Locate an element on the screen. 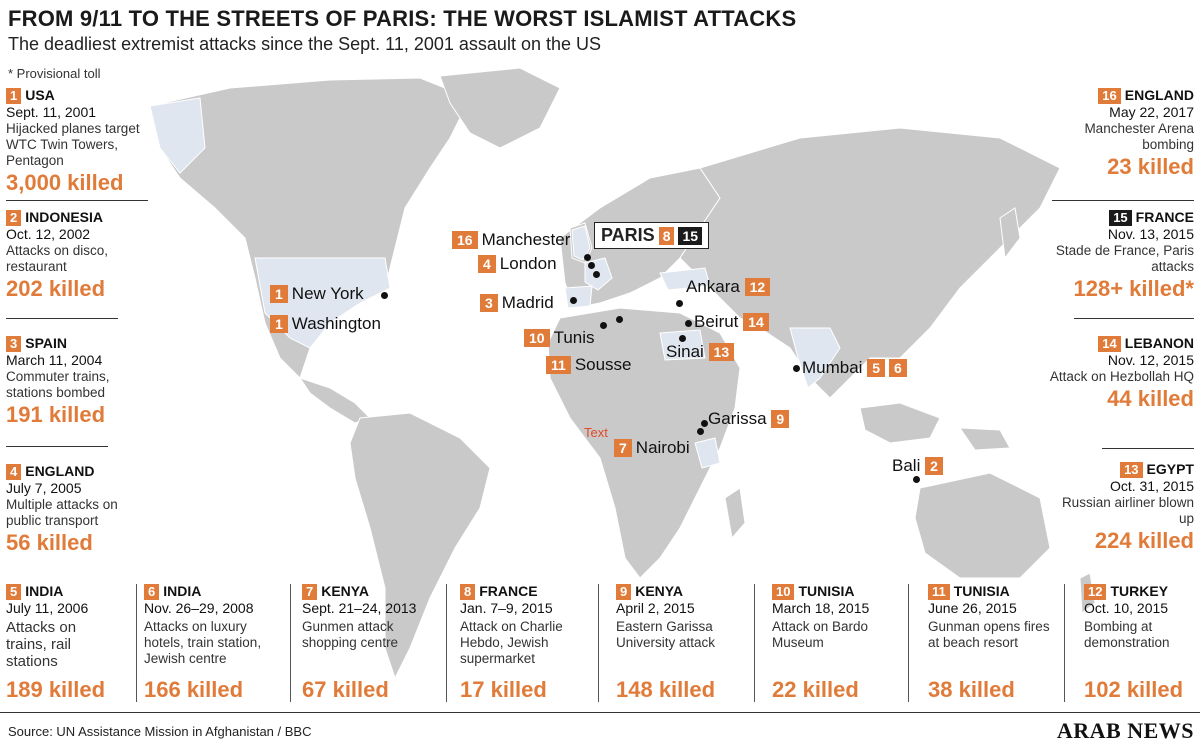 Image resolution: width=1200 pixels, height=747 pixels. attack-date: May 22, 2017 is located at coordinates (1151, 112).